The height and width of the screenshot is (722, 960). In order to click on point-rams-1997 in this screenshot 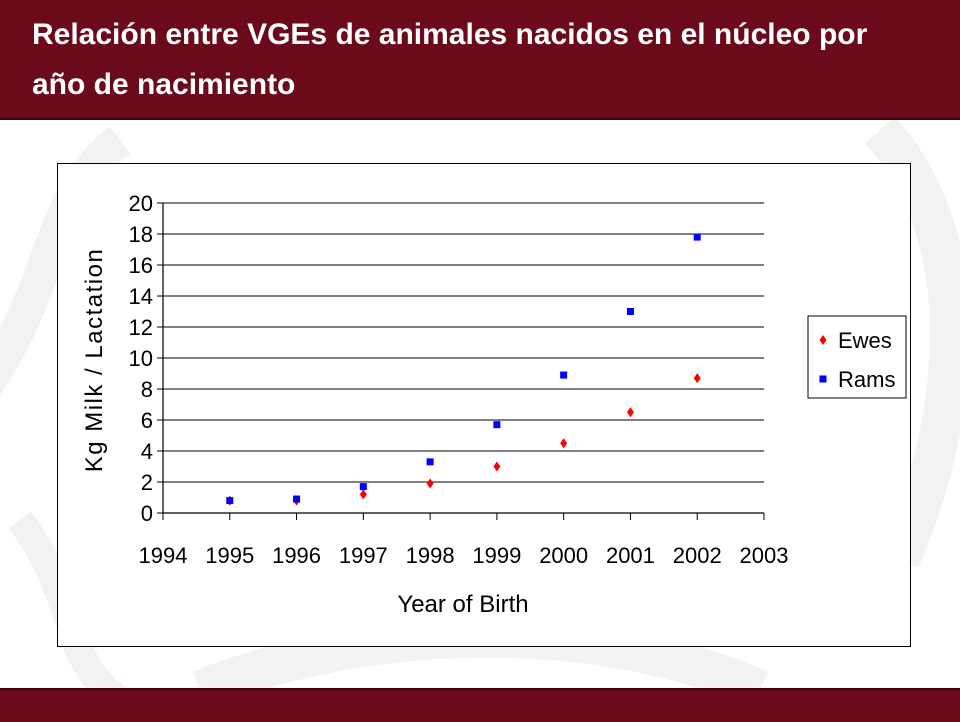, I will do `click(363, 487)`.